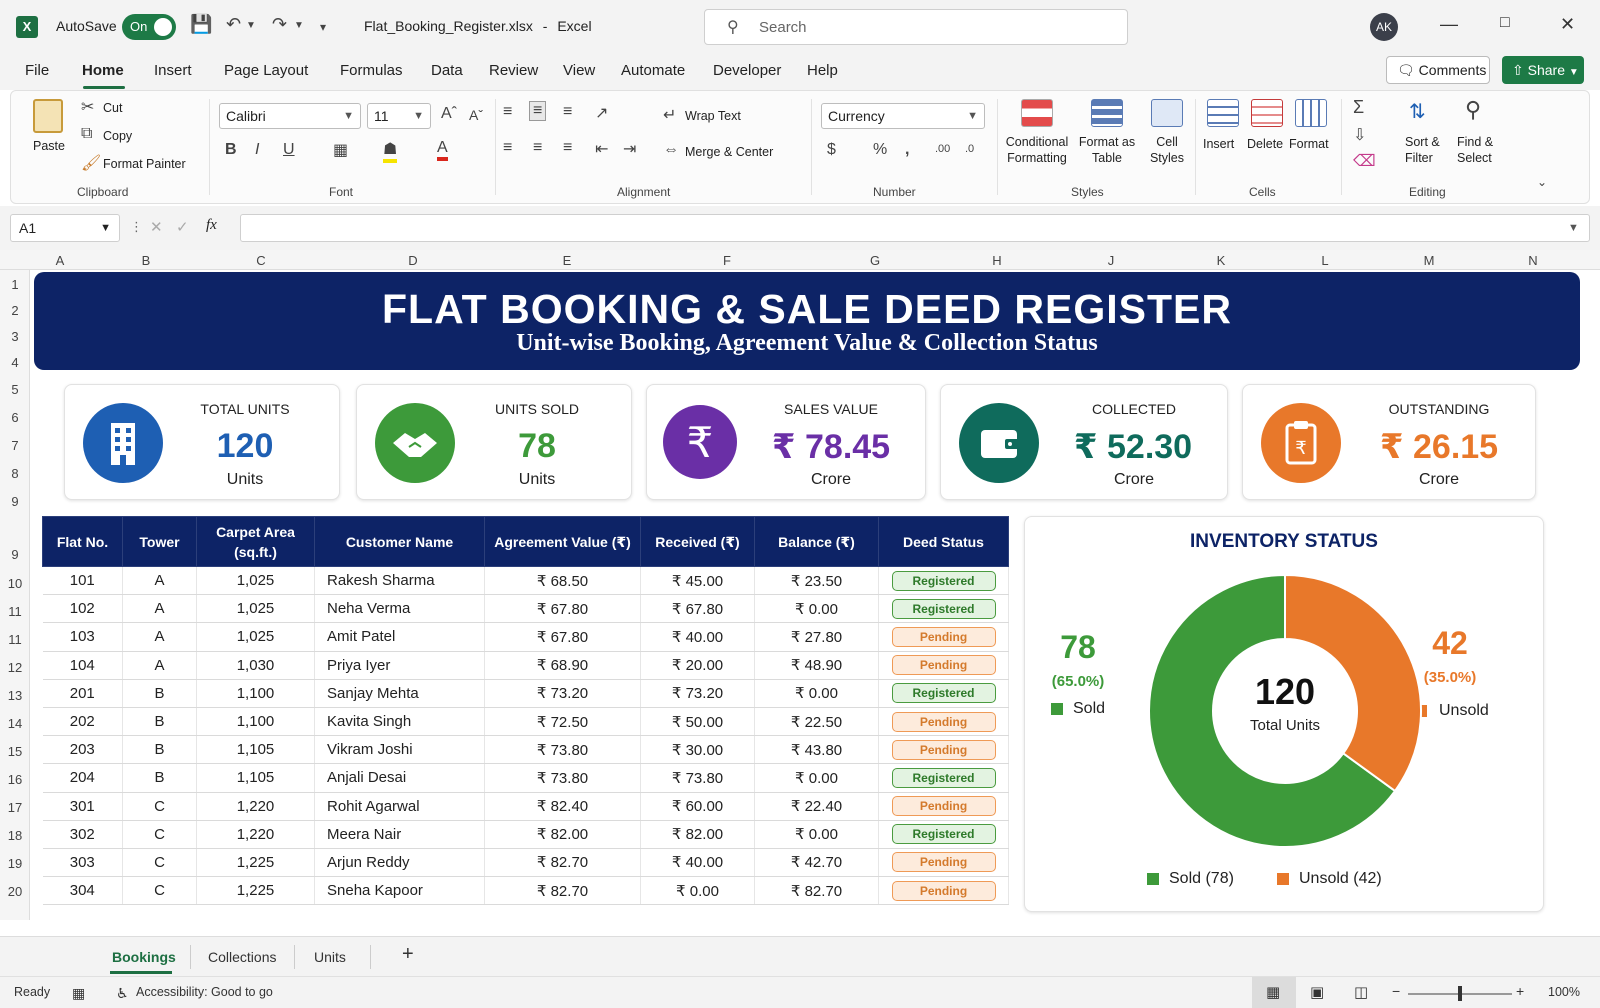  Describe the element at coordinates (82, 806) in the screenshot. I see `cell-flat-no: 301` at that location.